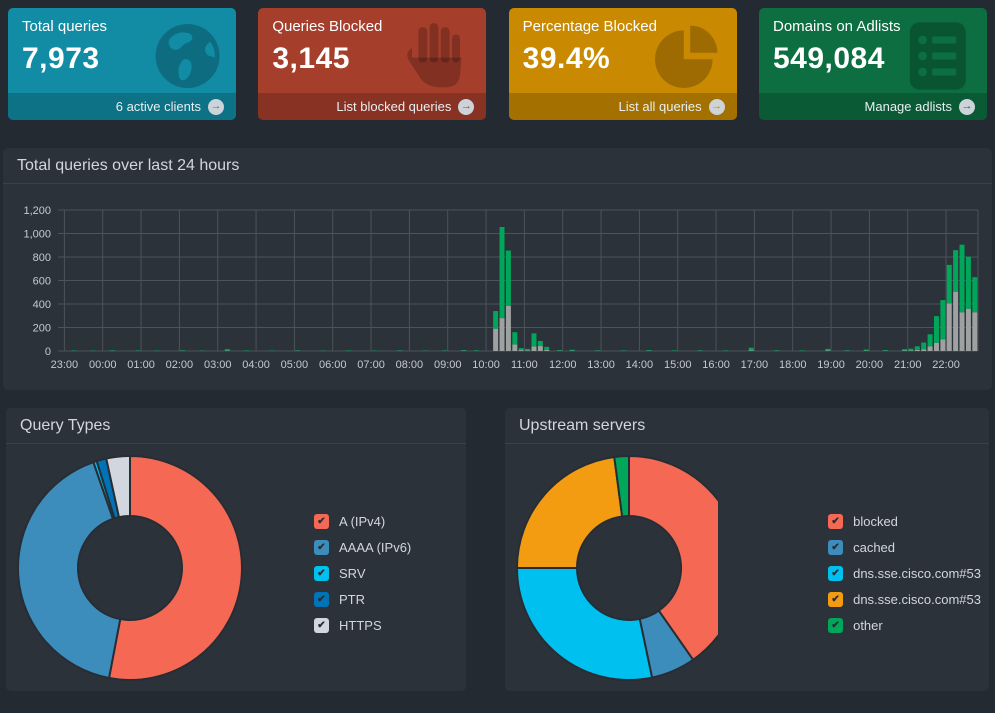  What do you see at coordinates (180, 365) in the screenshot?
I see `svg-text: 02:00` at bounding box center [180, 365].